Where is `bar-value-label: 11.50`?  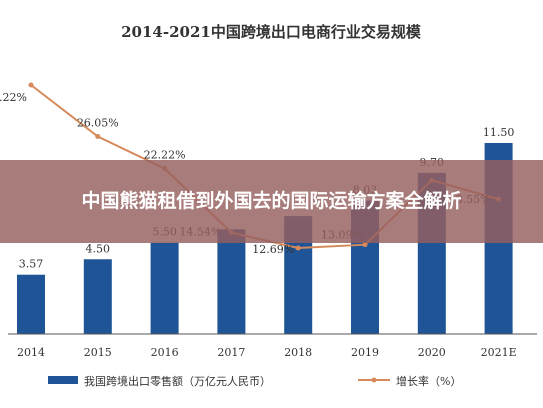
bar-value-label: 11.50 is located at coordinates (499, 132).